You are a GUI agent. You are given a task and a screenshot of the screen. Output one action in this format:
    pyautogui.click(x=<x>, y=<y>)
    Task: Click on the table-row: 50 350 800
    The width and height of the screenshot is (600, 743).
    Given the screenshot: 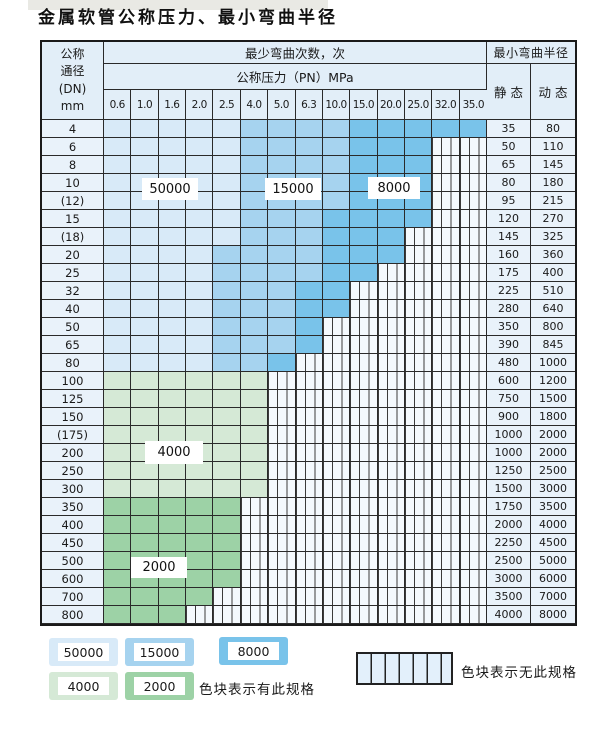 What is the action you would take?
    pyautogui.click(x=309, y=327)
    